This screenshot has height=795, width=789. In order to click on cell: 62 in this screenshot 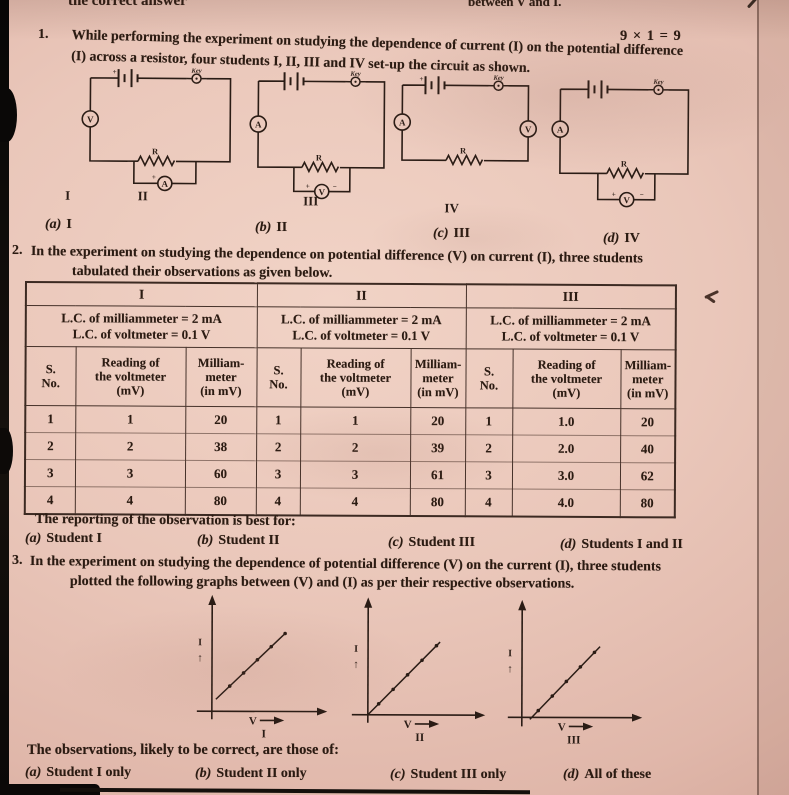, I will do `click(647, 476)`.